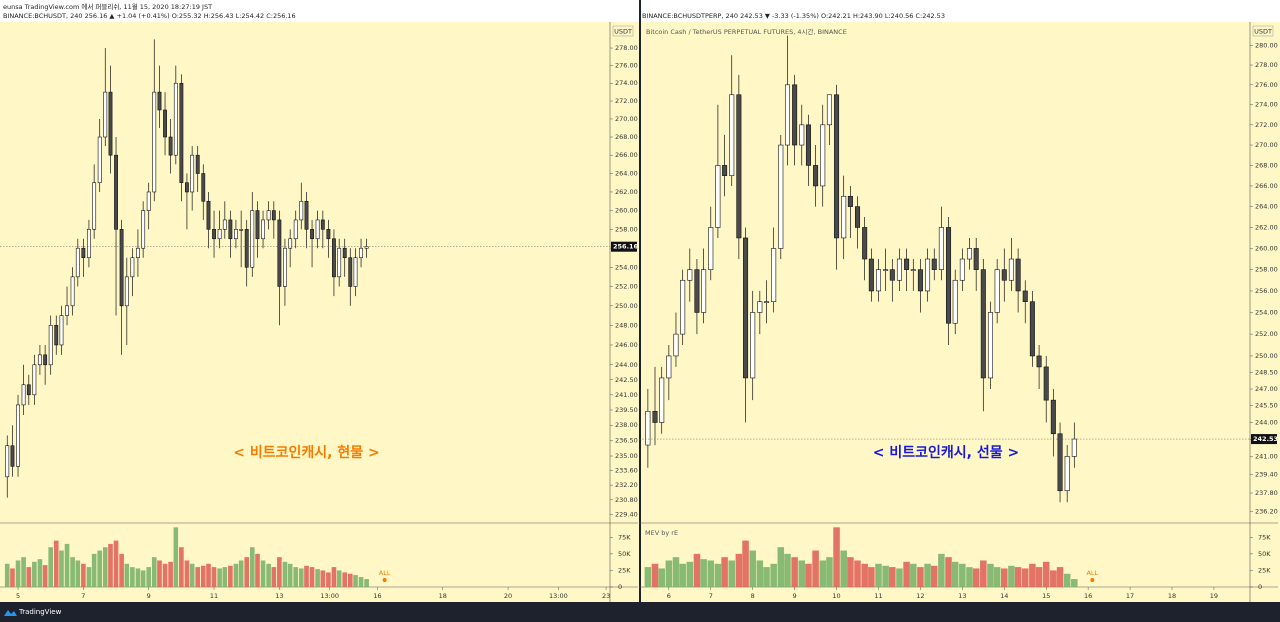  Describe the element at coordinates (626, 395) in the screenshot. I see `y-tick-label: 241.00` at that location.